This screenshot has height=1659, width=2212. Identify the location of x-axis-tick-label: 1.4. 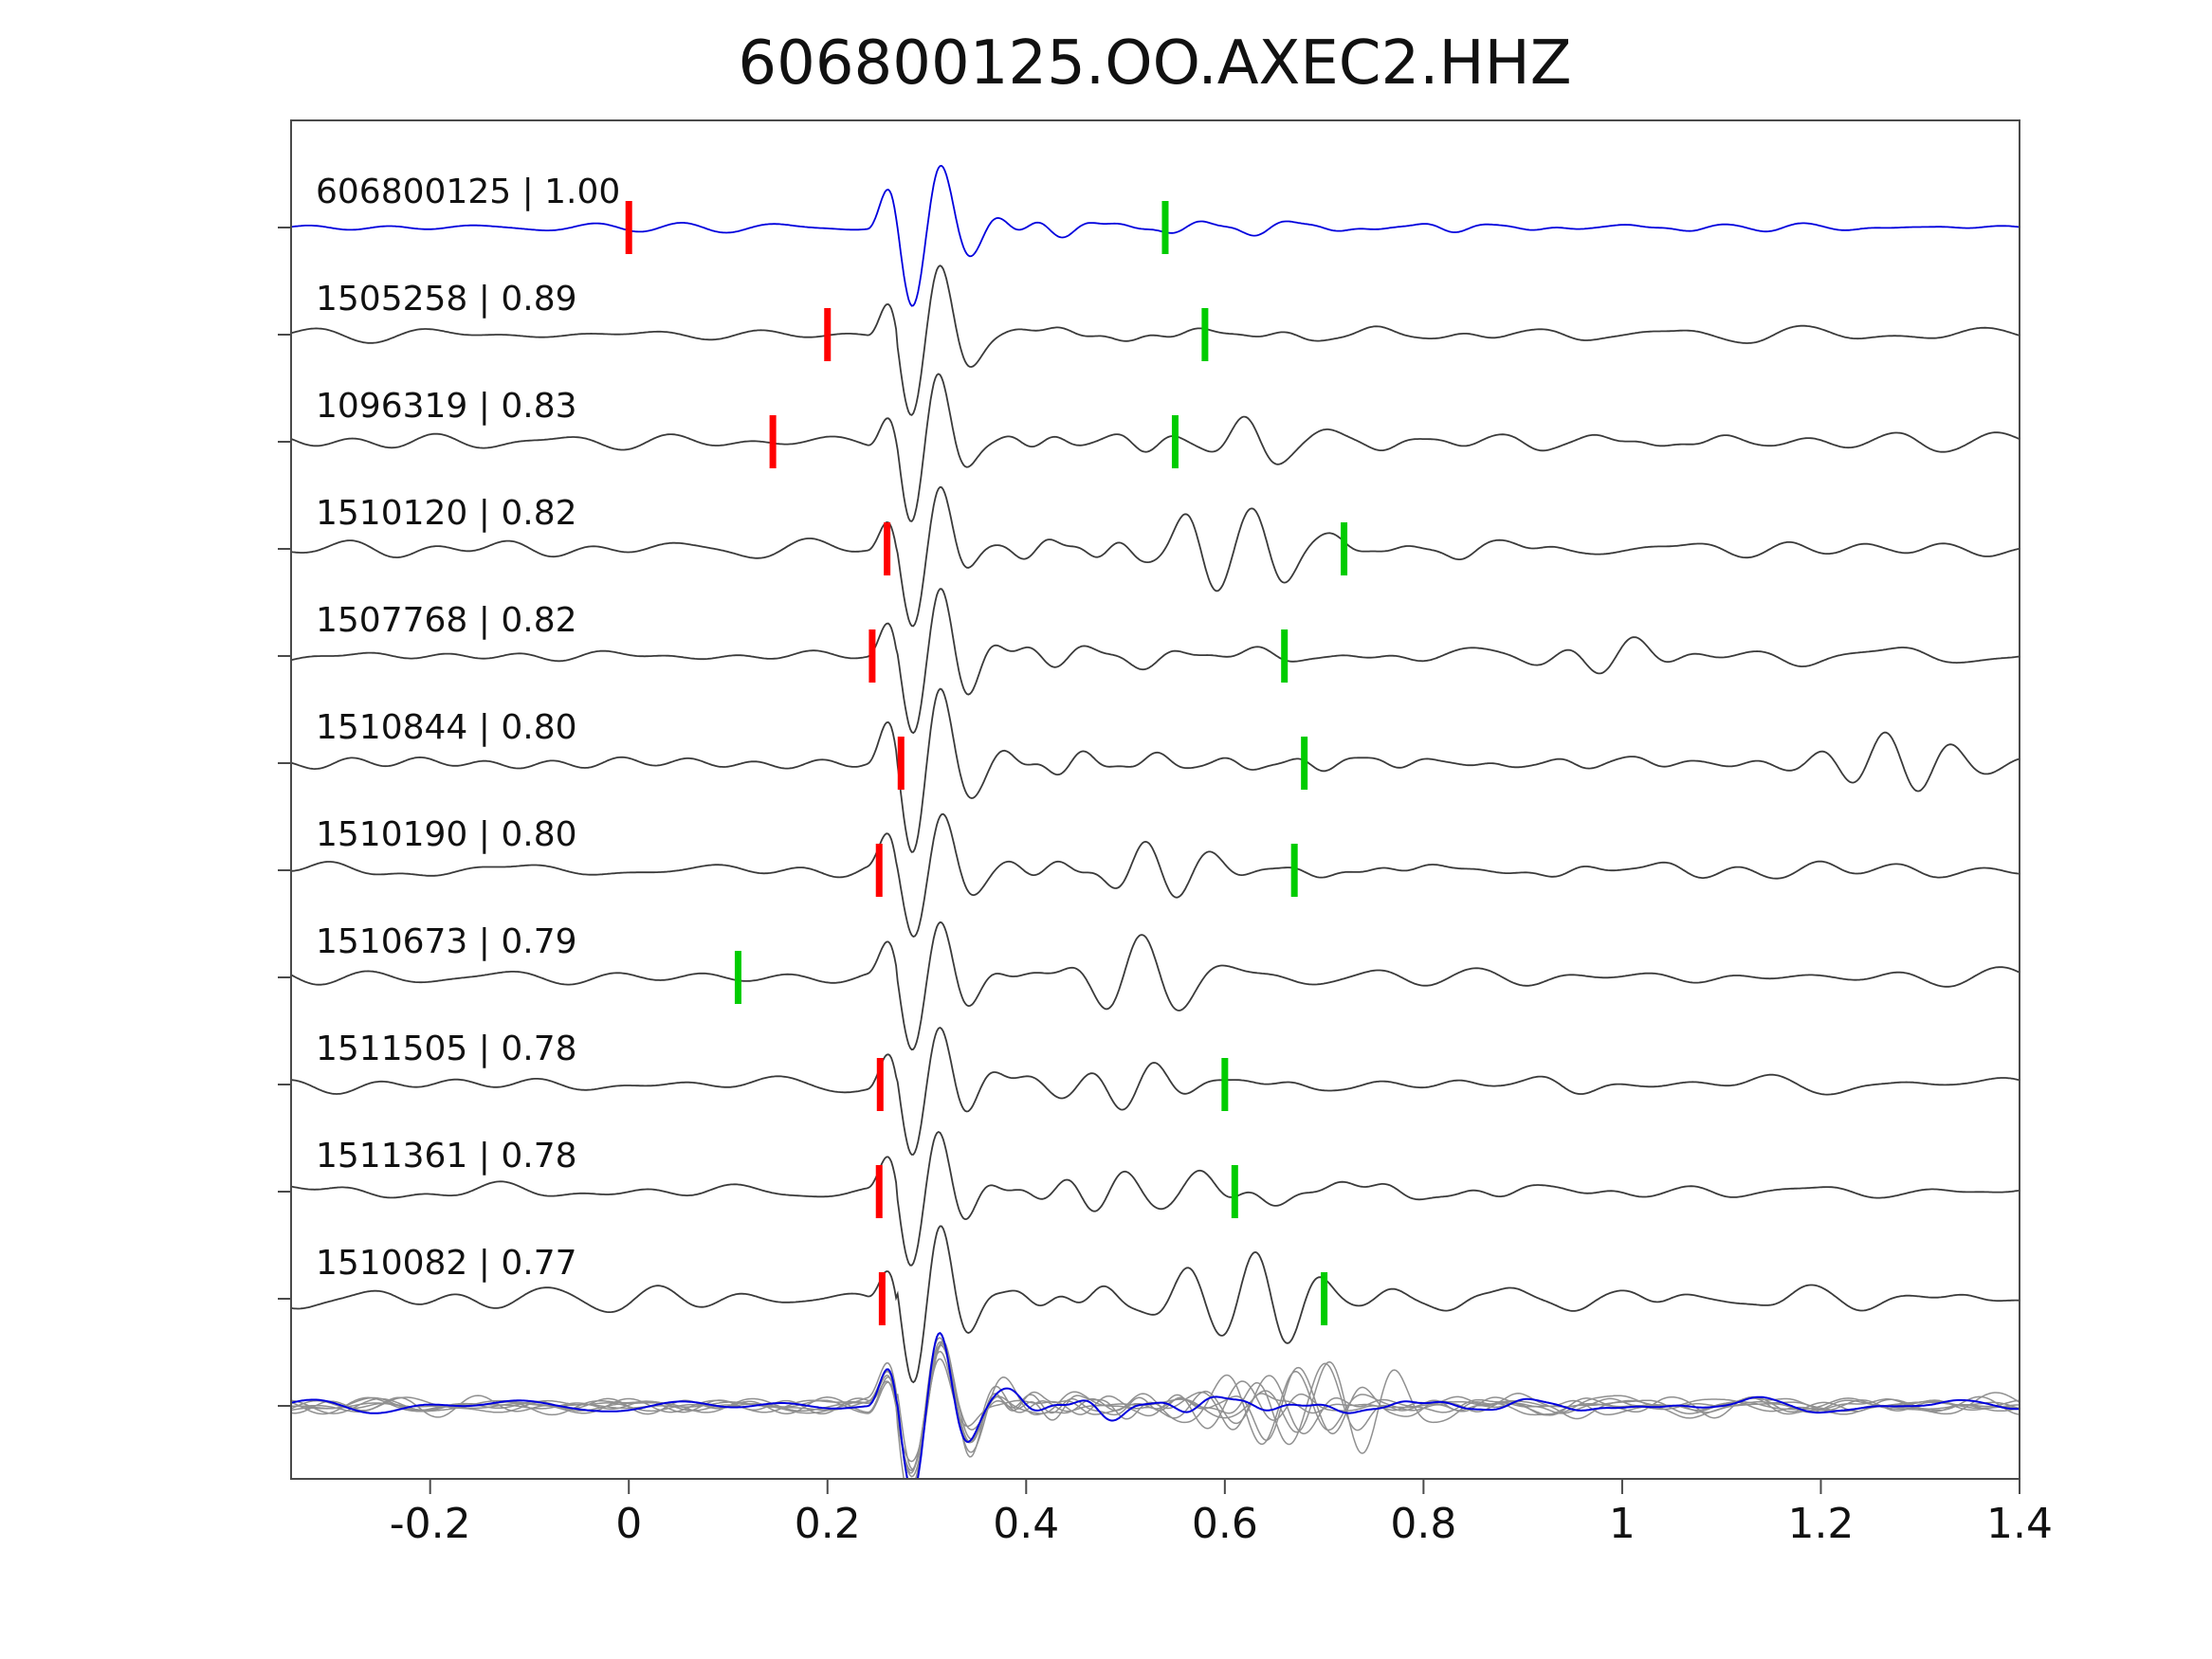
(2019, 1524).